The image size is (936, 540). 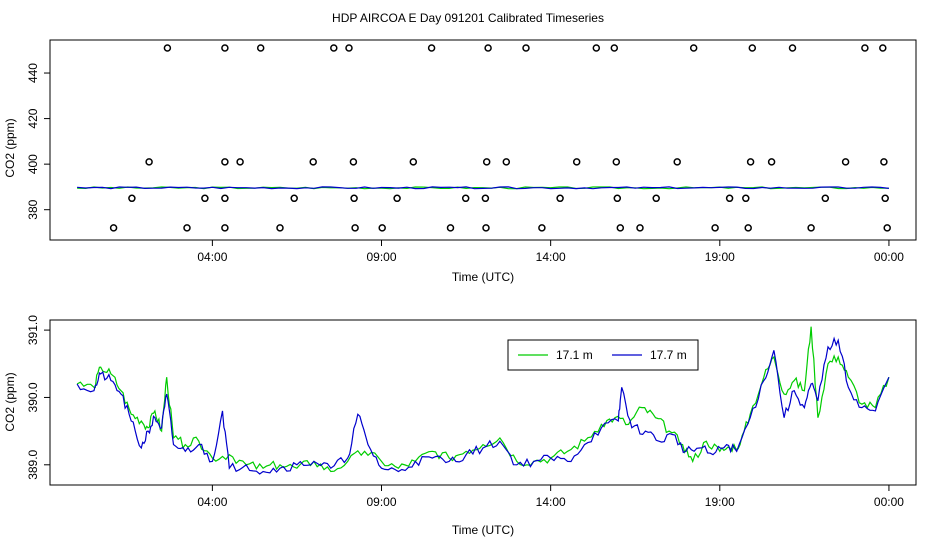 What do you see at coordinates (483, 277) in the screenshot?
I see `top-x-axis-label: Time (UTC)` at bounding box center [483, 277].